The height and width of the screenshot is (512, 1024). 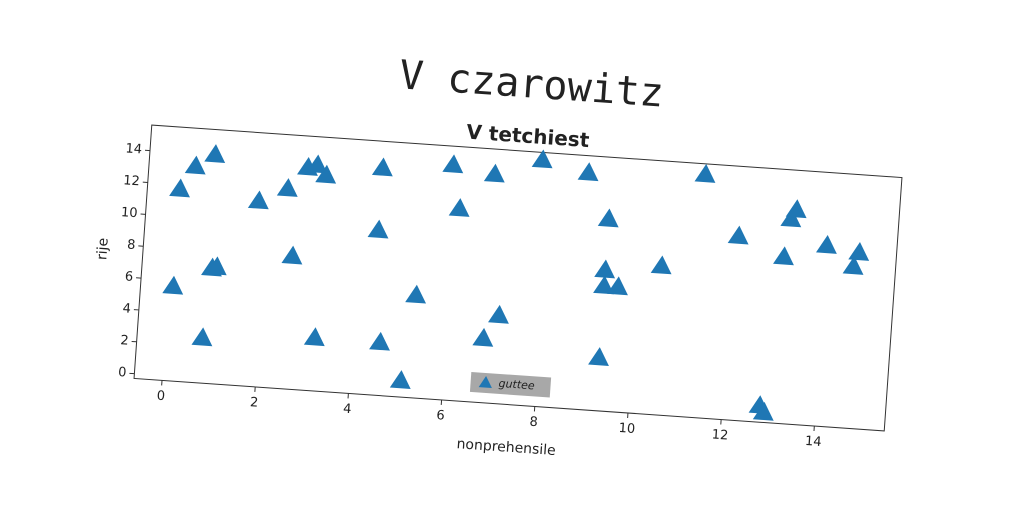 I want to click on legend-box, so click(x=510, y=384).